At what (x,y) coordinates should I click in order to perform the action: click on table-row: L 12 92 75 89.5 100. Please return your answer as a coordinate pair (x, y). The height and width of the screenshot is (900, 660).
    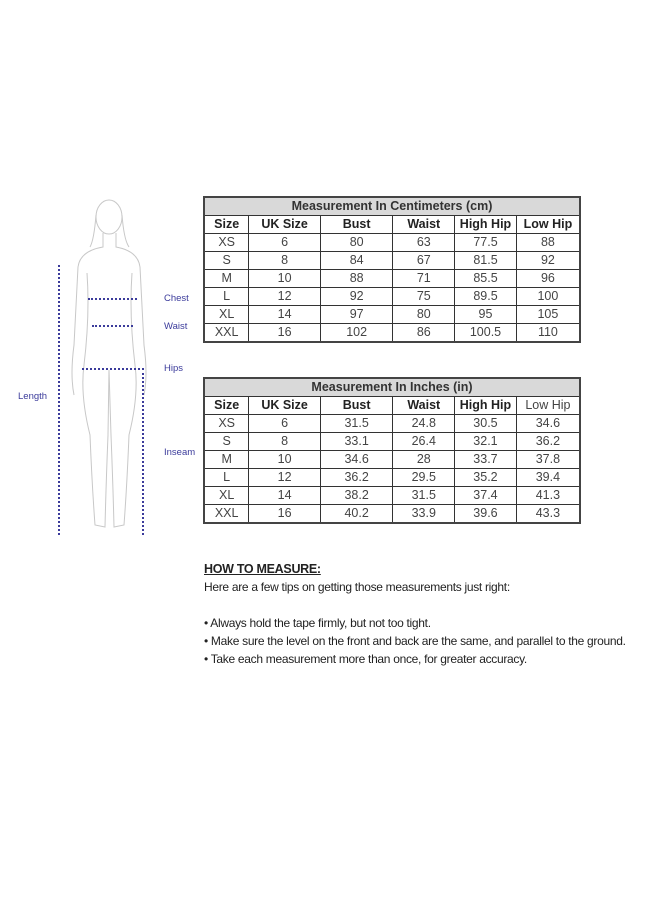
    Looking at the image, I should click on (392, 296).